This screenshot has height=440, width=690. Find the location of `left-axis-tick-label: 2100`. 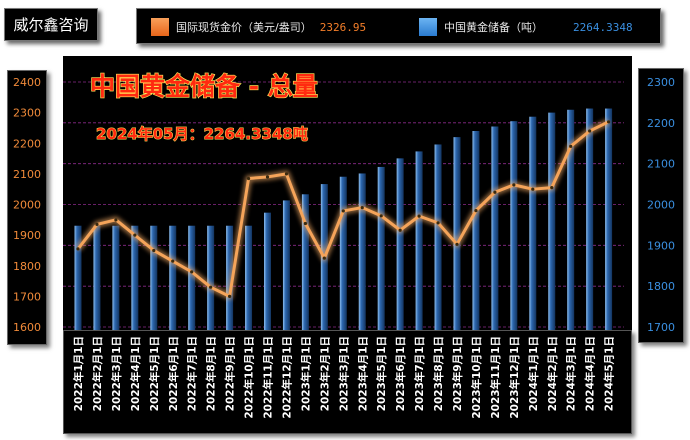

left-axis-tick-label: 2100 is located at coordinates (27, 174).